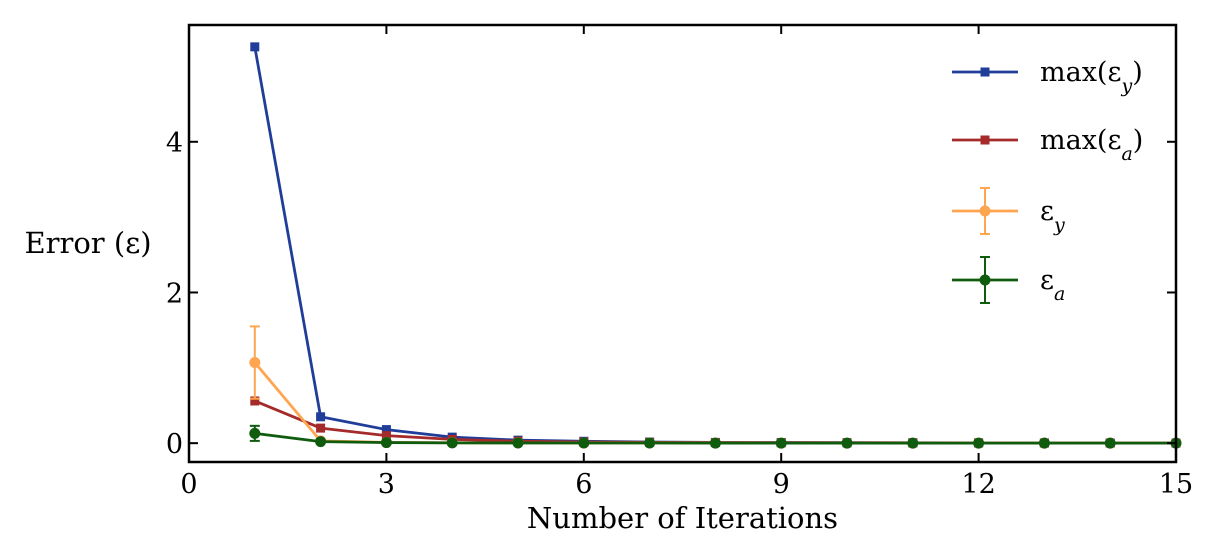 The width and height of the screenshot is (1208, 557). What do you see at coordinates (255, 363) in the screenshot?
I see `series-3-point` at bounding box center [255, 363].